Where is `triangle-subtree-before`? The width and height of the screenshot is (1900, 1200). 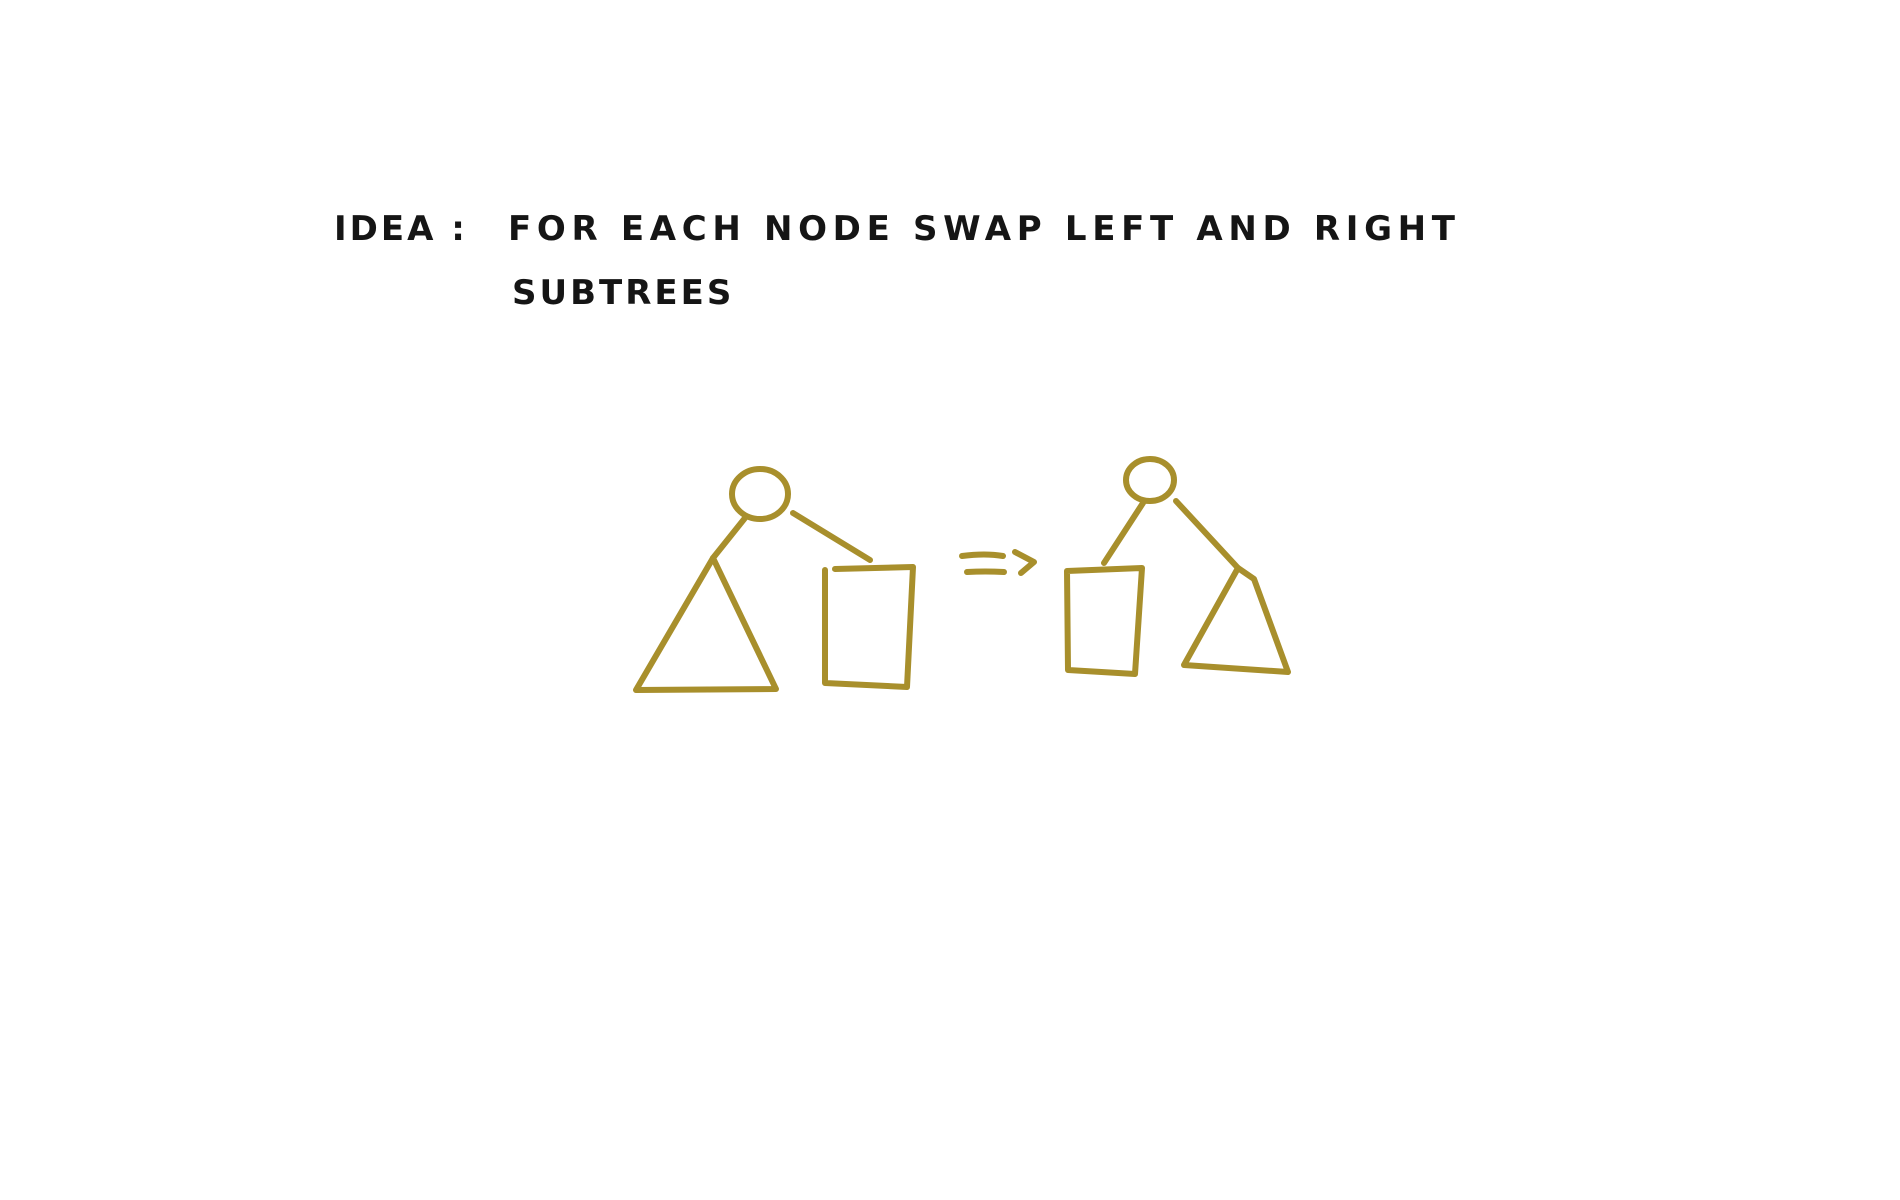
triangle-subtree-before is located at coordinates (706, 624).